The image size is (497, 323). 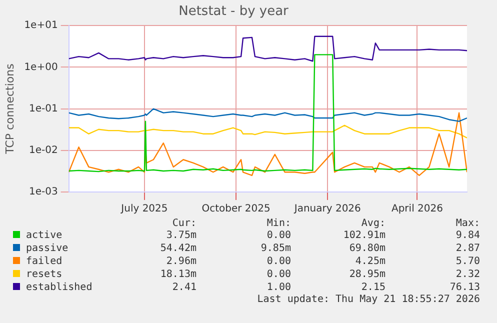 I want to click on chart-title: Netstat - by year, so click(x=234, y=12).